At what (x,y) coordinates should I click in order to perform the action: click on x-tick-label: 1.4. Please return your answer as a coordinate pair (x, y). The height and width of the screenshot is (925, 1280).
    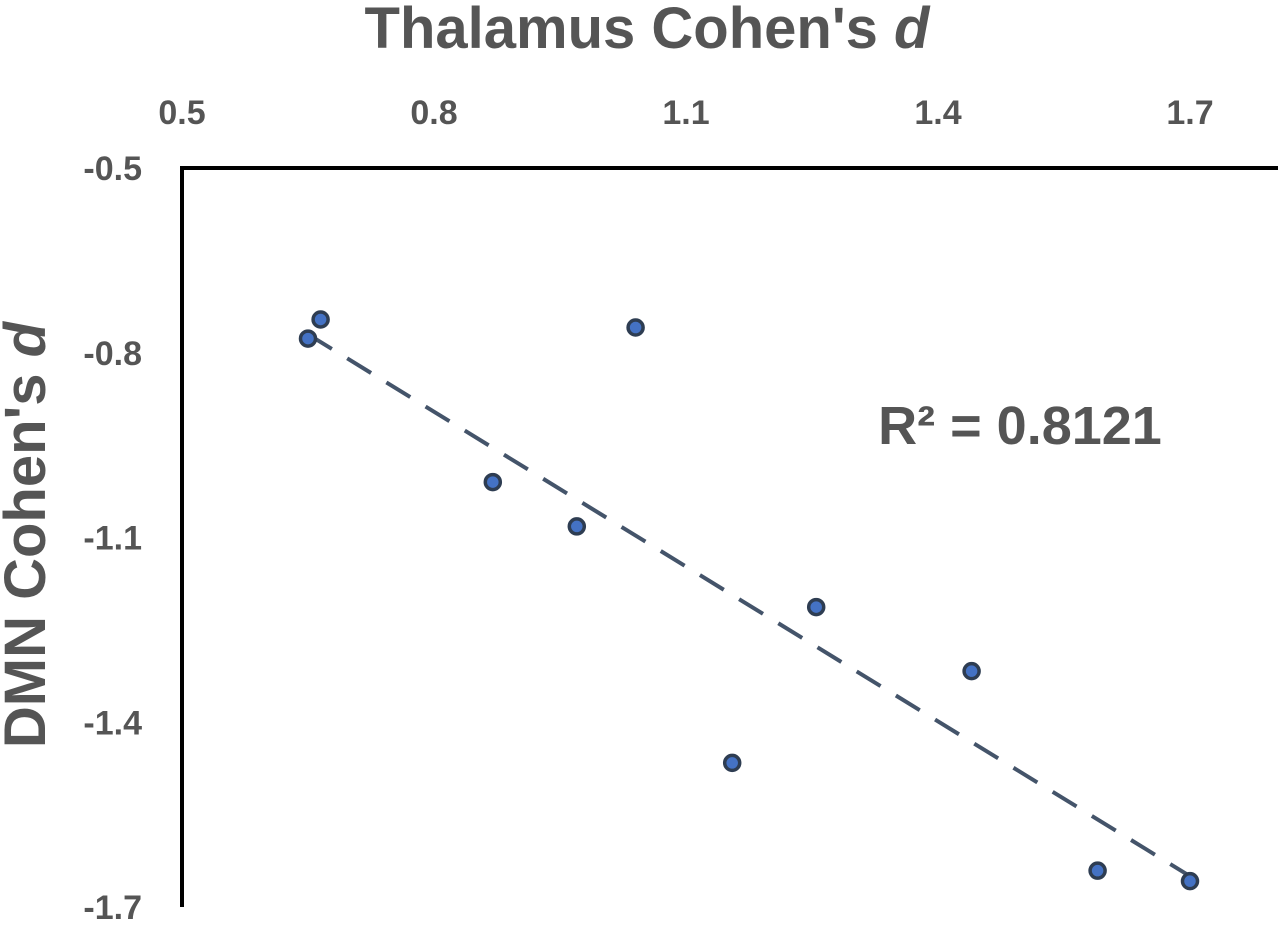
    Looking at the image, I should click on (937, 113).